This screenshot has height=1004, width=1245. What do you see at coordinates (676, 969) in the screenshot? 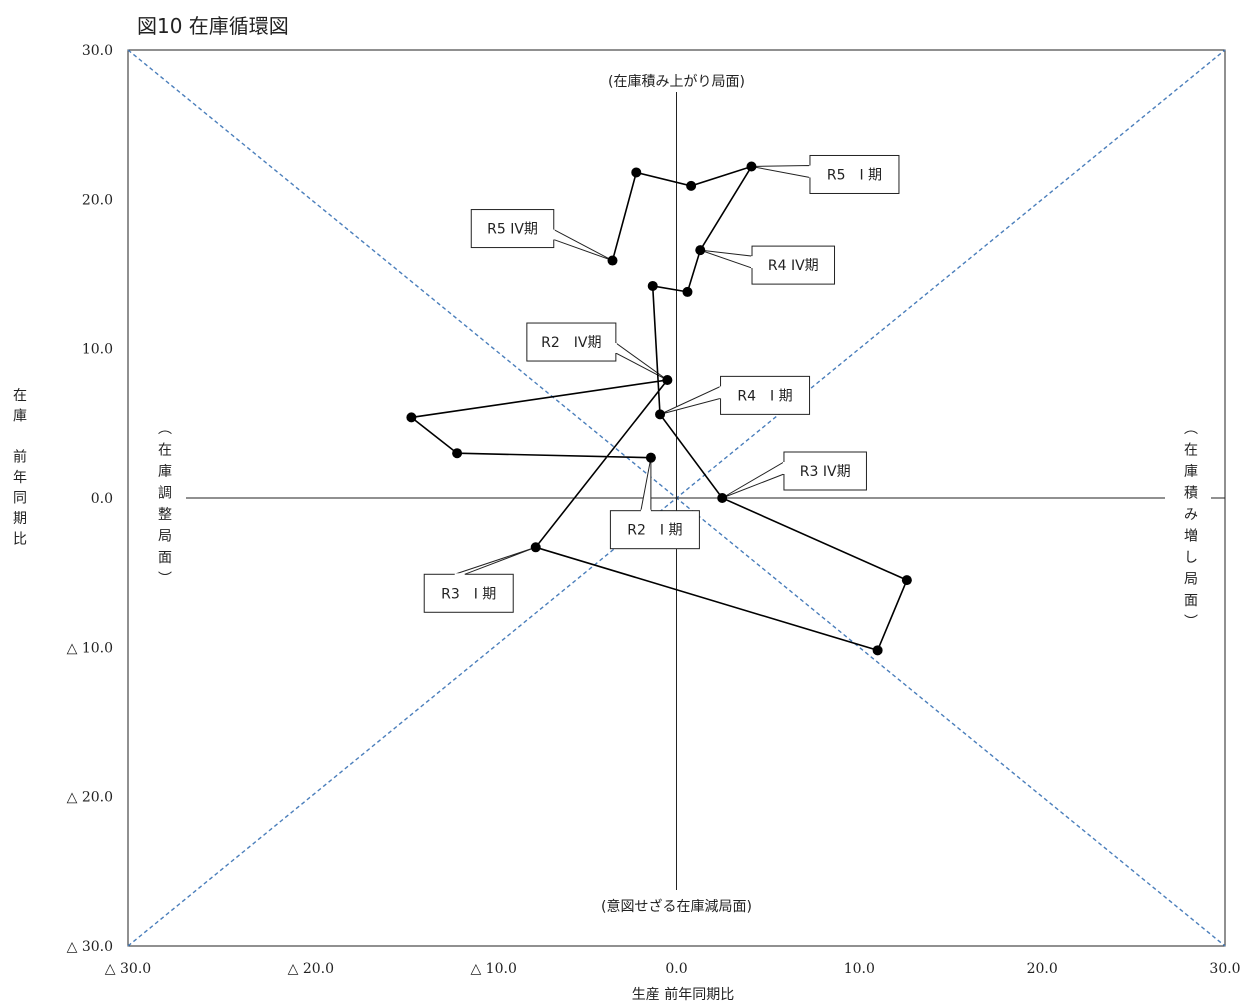
I see `x-tick-label: 0.0` at bounding box center [676, 969].